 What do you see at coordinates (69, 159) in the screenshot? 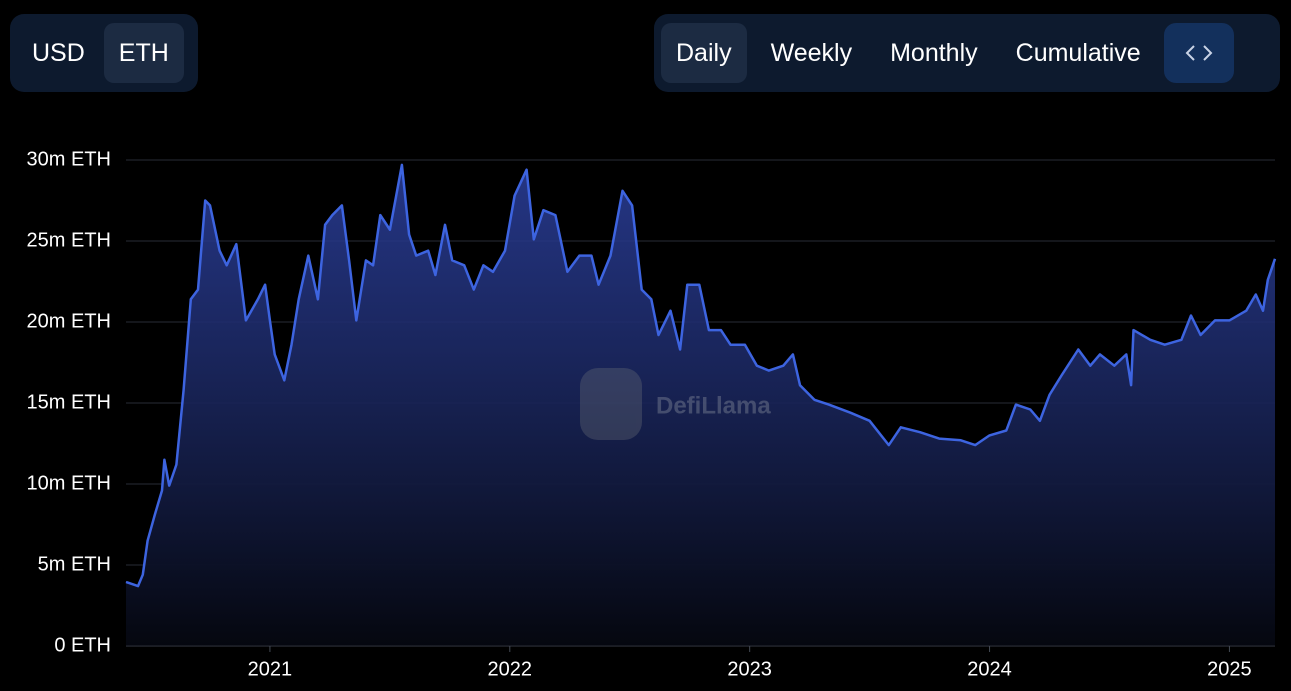
I see `y-tick-label: 30m ETH` at bounding box center [69, 159].